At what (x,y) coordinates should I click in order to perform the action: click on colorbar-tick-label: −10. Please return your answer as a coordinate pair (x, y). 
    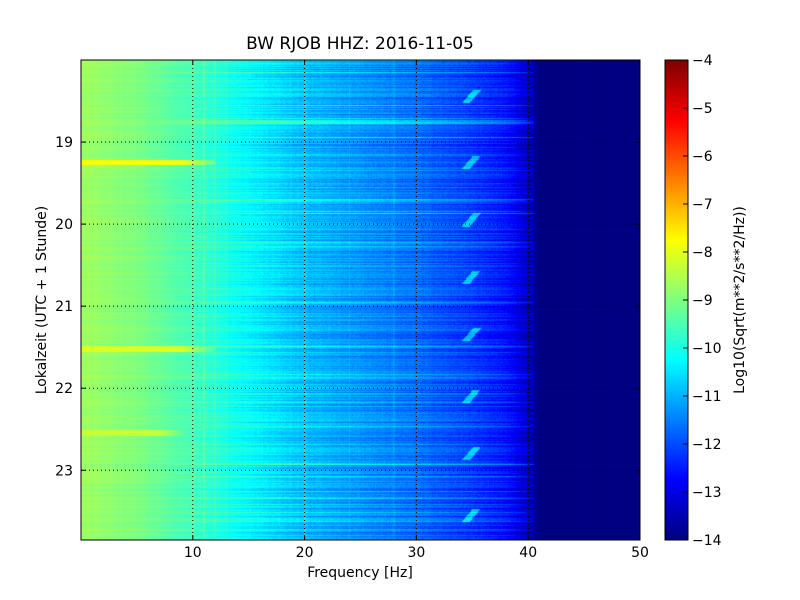
    Looking at the image, I should click on (707, 349).